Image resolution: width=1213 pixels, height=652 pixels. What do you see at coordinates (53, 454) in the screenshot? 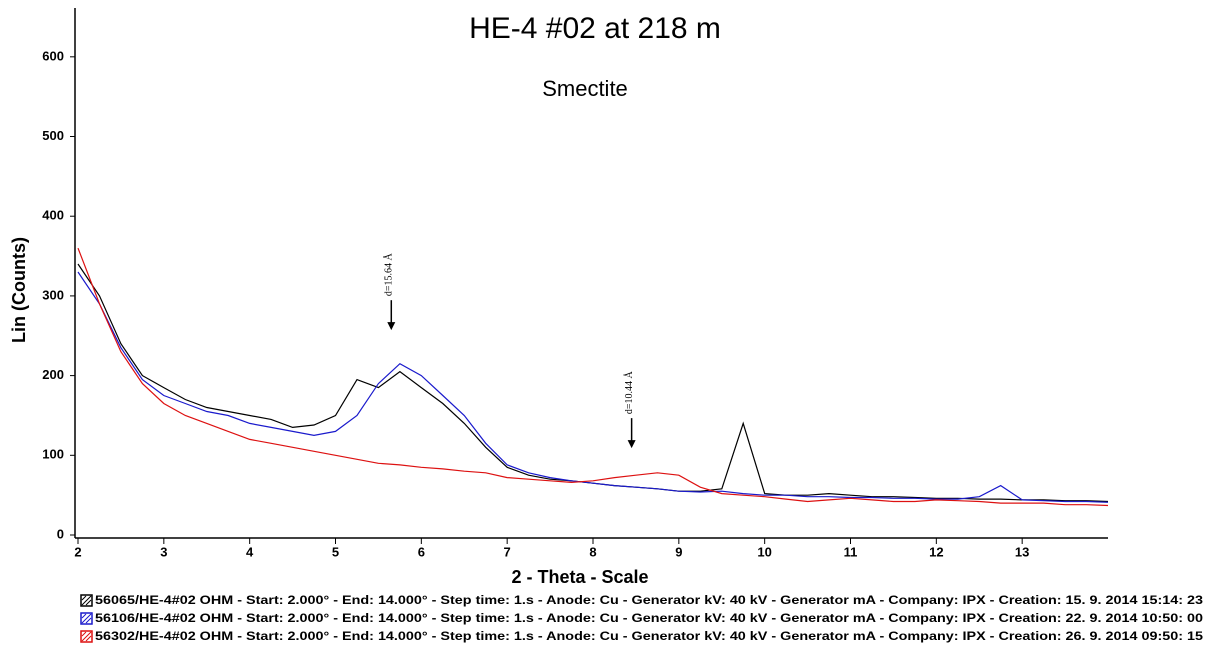
I see `y-tick-label: 100` at bounding box center [53, 454].